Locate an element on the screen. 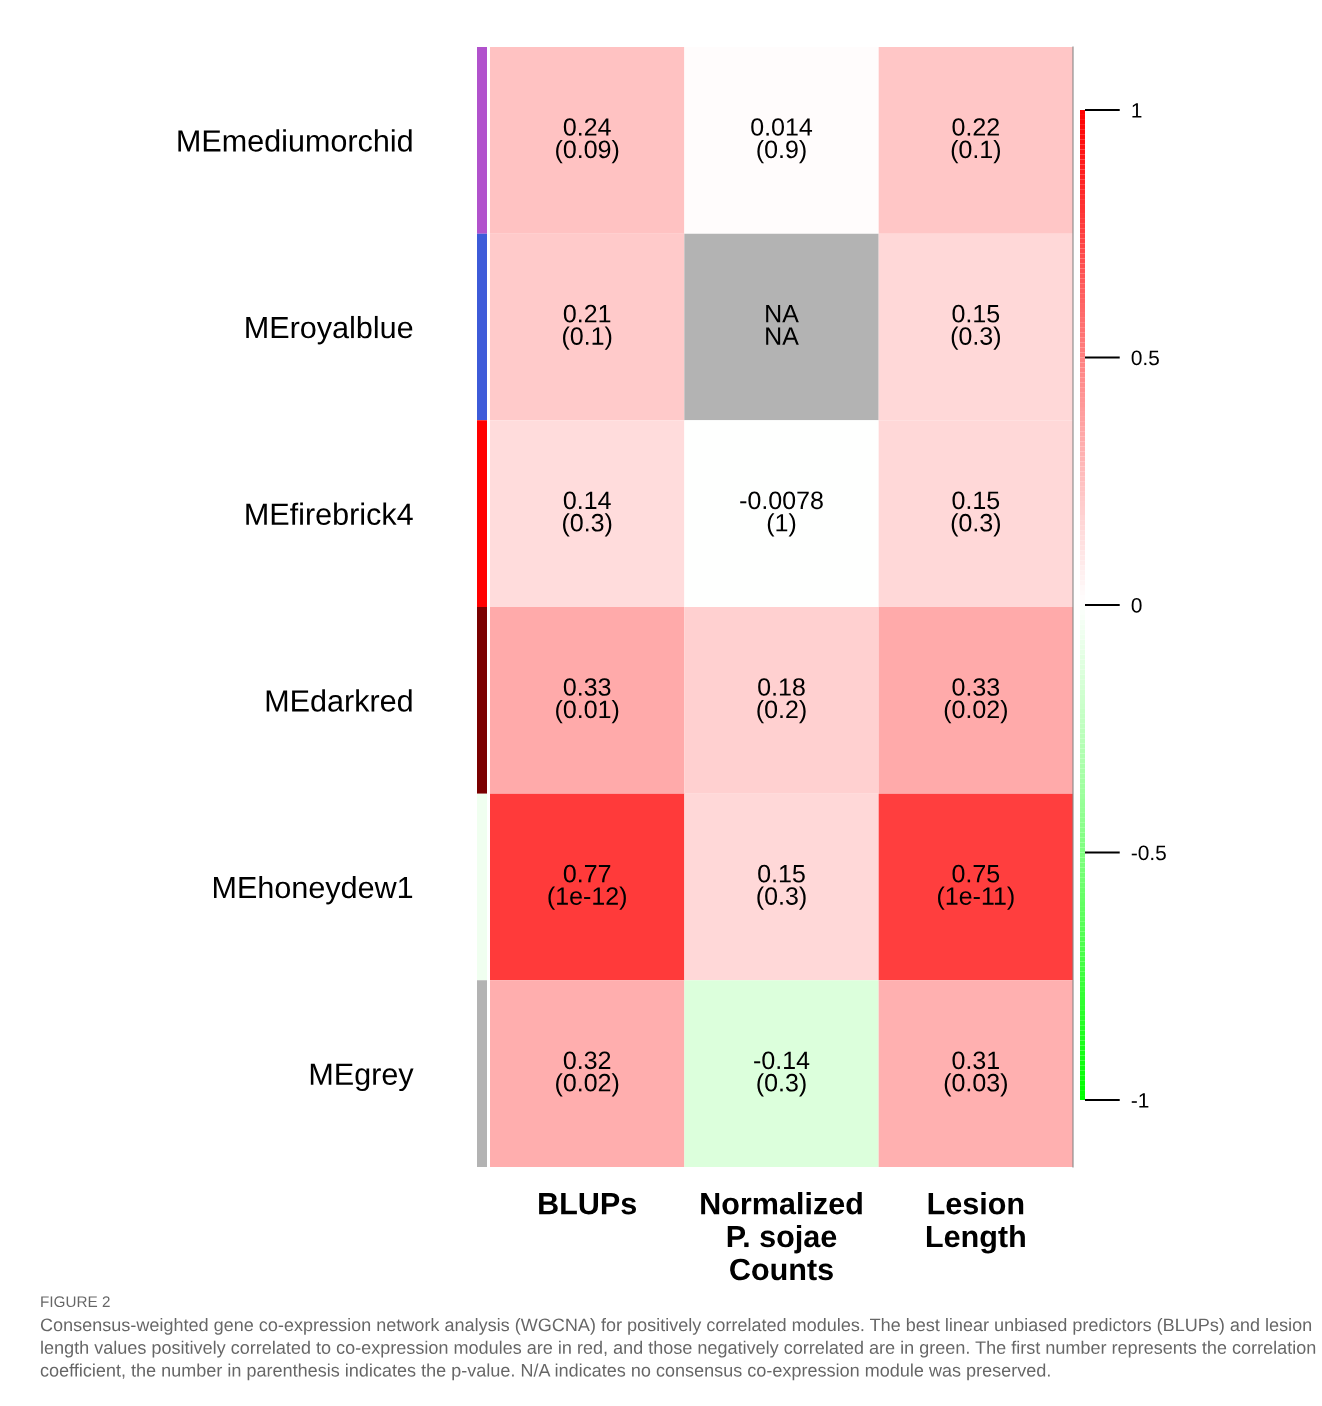 This screenshot has height=1406, width=1322. x-tick-label: Normalized P. sojae Counts is located at coordinates (781, 1236).